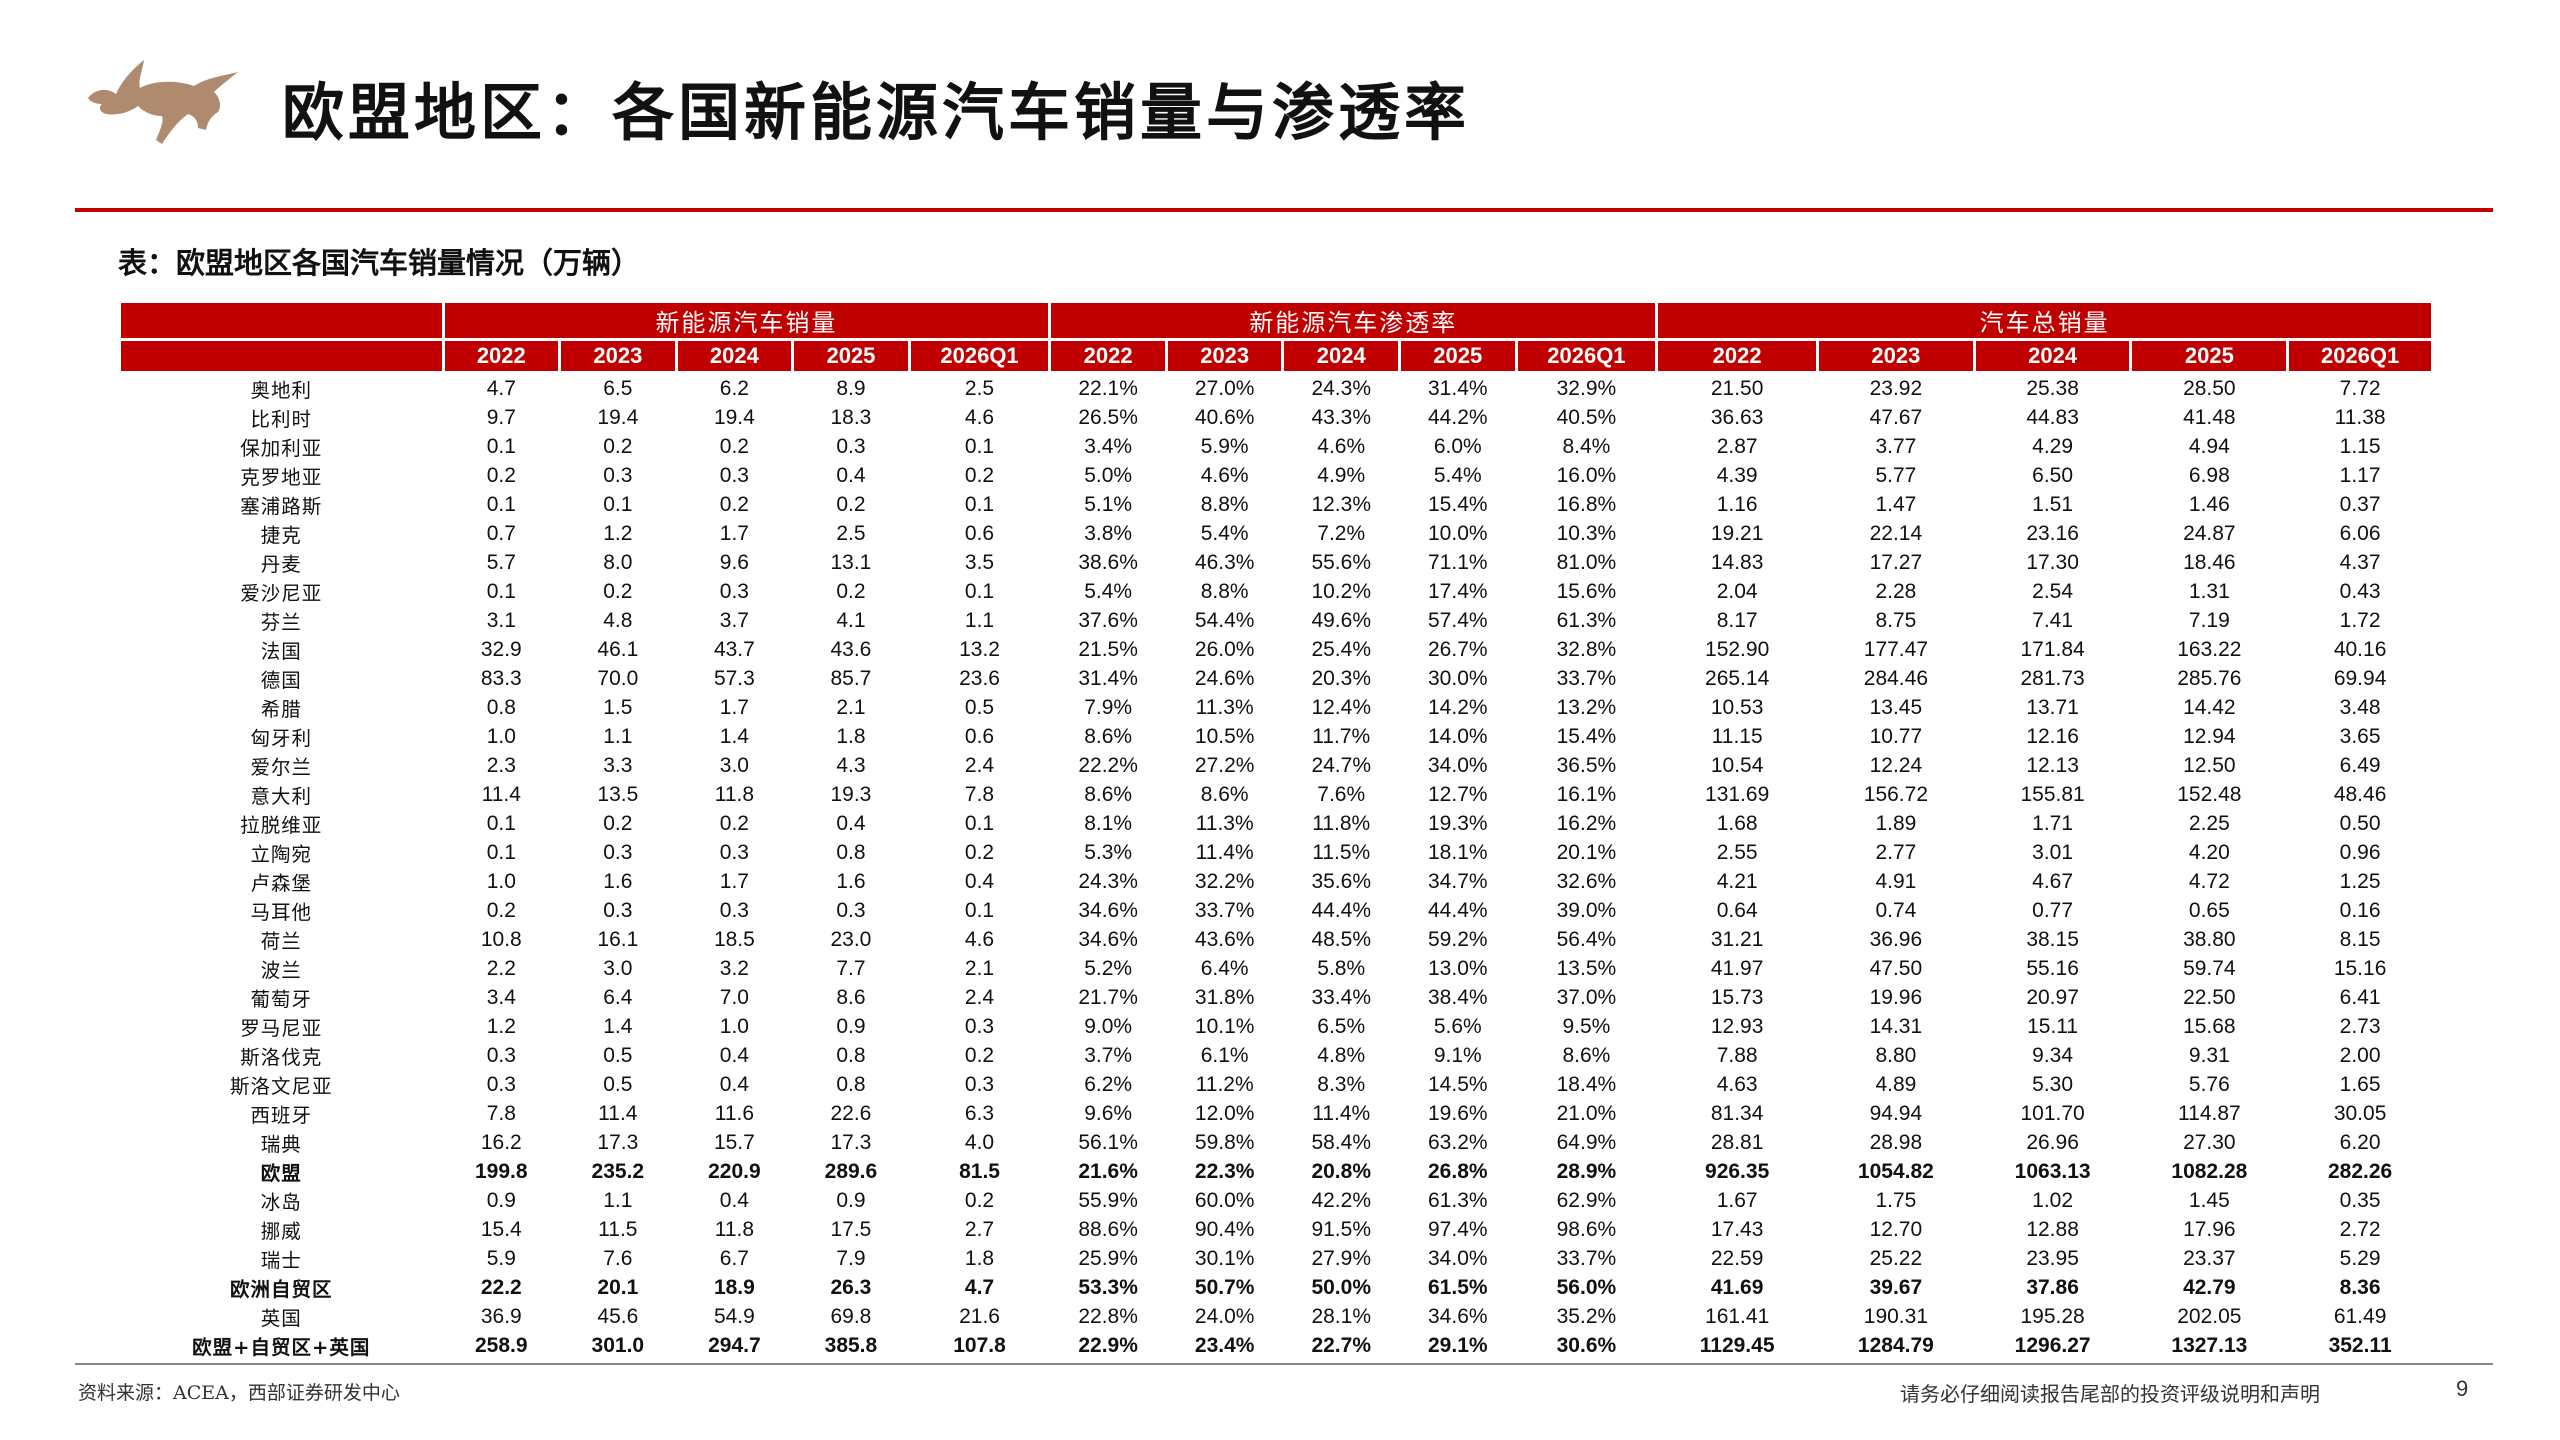 The width and height of the screenshot is (2560, 1440). Describe the element at coordinates (1108, 881) in the screenshot. I see `value-cell: 24.3%` at that location.